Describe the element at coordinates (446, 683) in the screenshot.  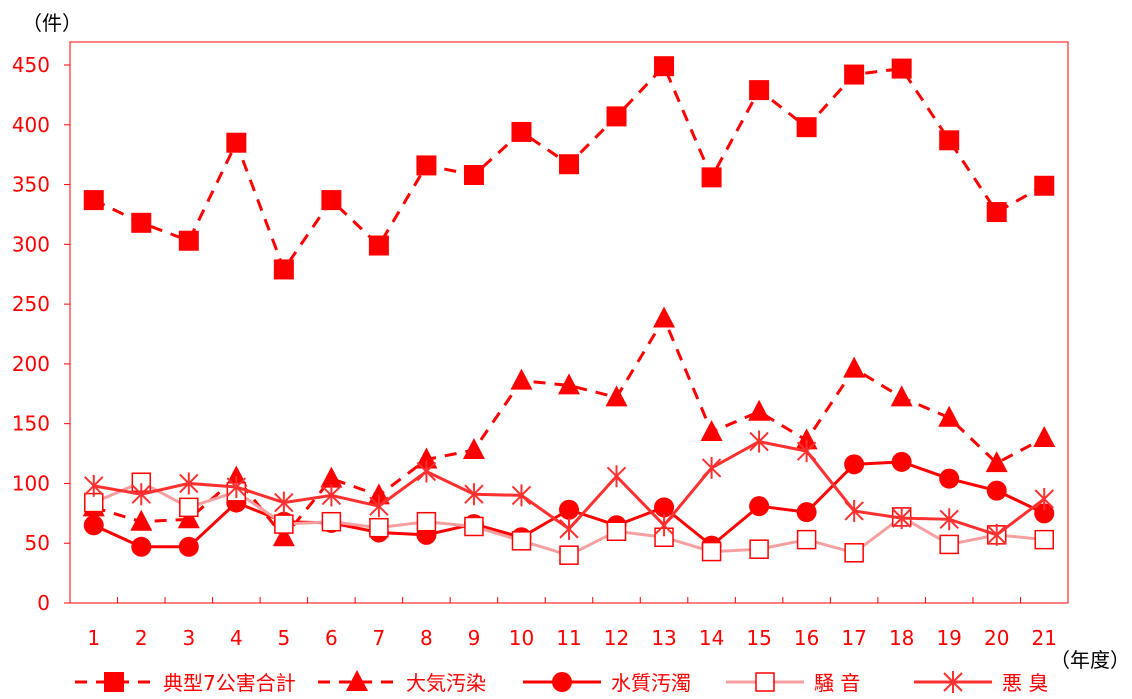
I see `legend-label: 大気汚染` at that location.